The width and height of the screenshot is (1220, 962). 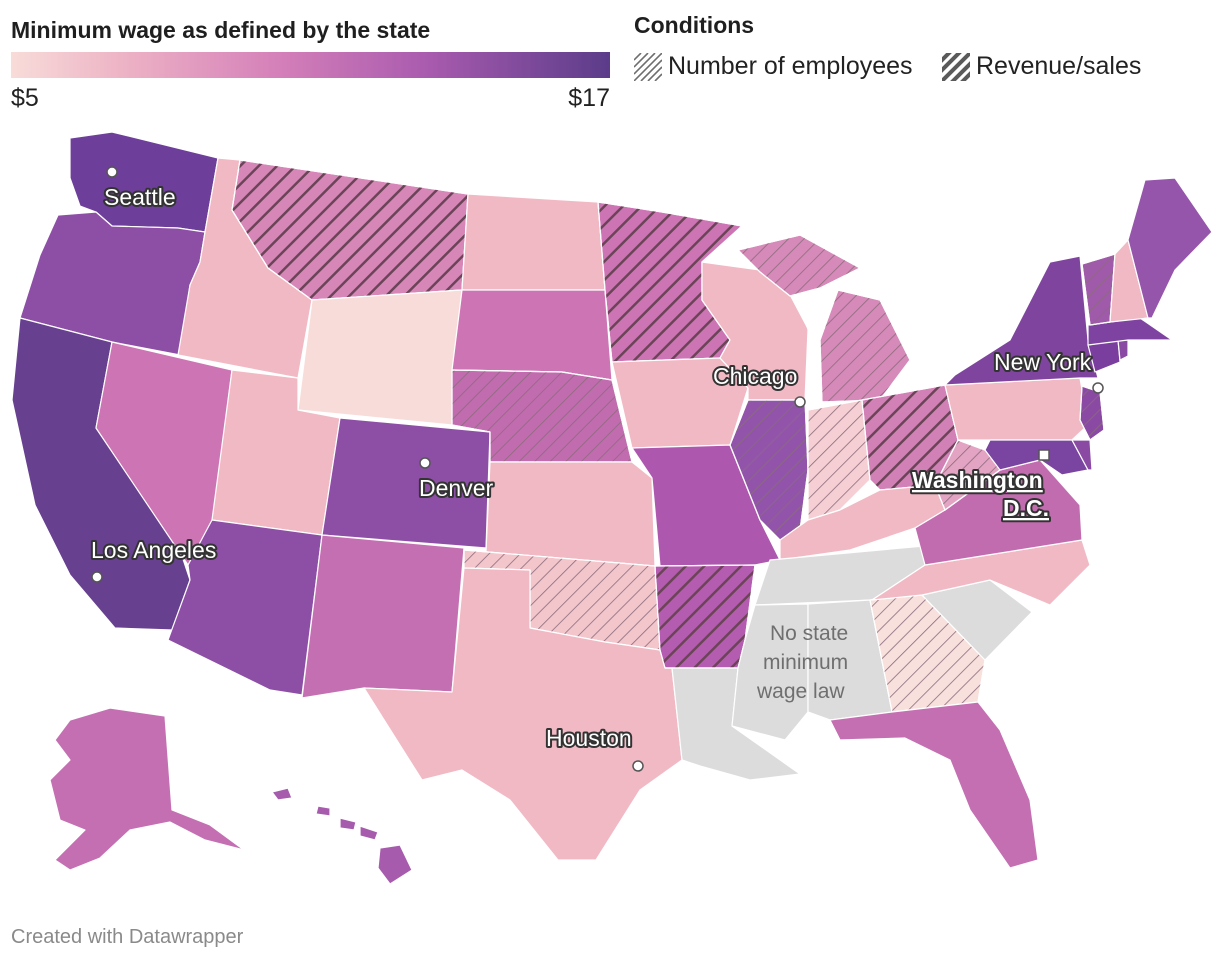 What do you see at coordinates (1092, 413) in the screenshot?
I see `state-new-jersey-hatch` at bounding box center [1092, 413].